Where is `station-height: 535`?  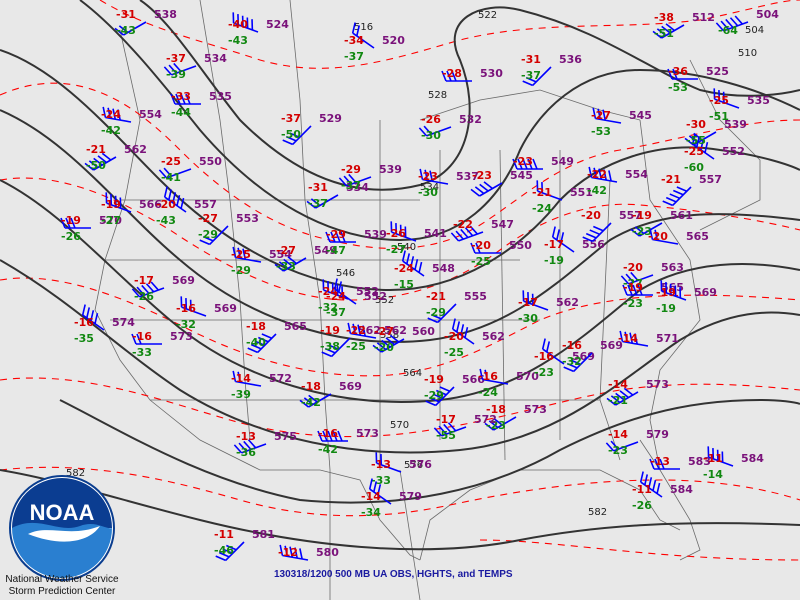 station-height: 535 is located at coordinates (758, 100).